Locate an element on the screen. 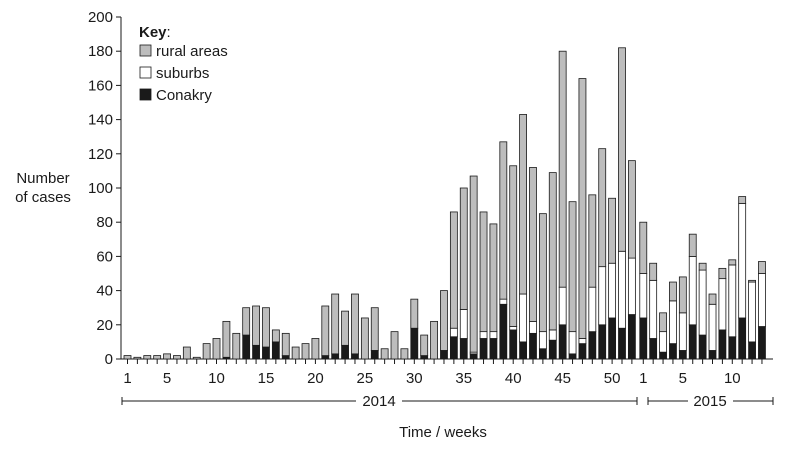  bar-2014-week-41-conakry is located at coordinates (523, 350).